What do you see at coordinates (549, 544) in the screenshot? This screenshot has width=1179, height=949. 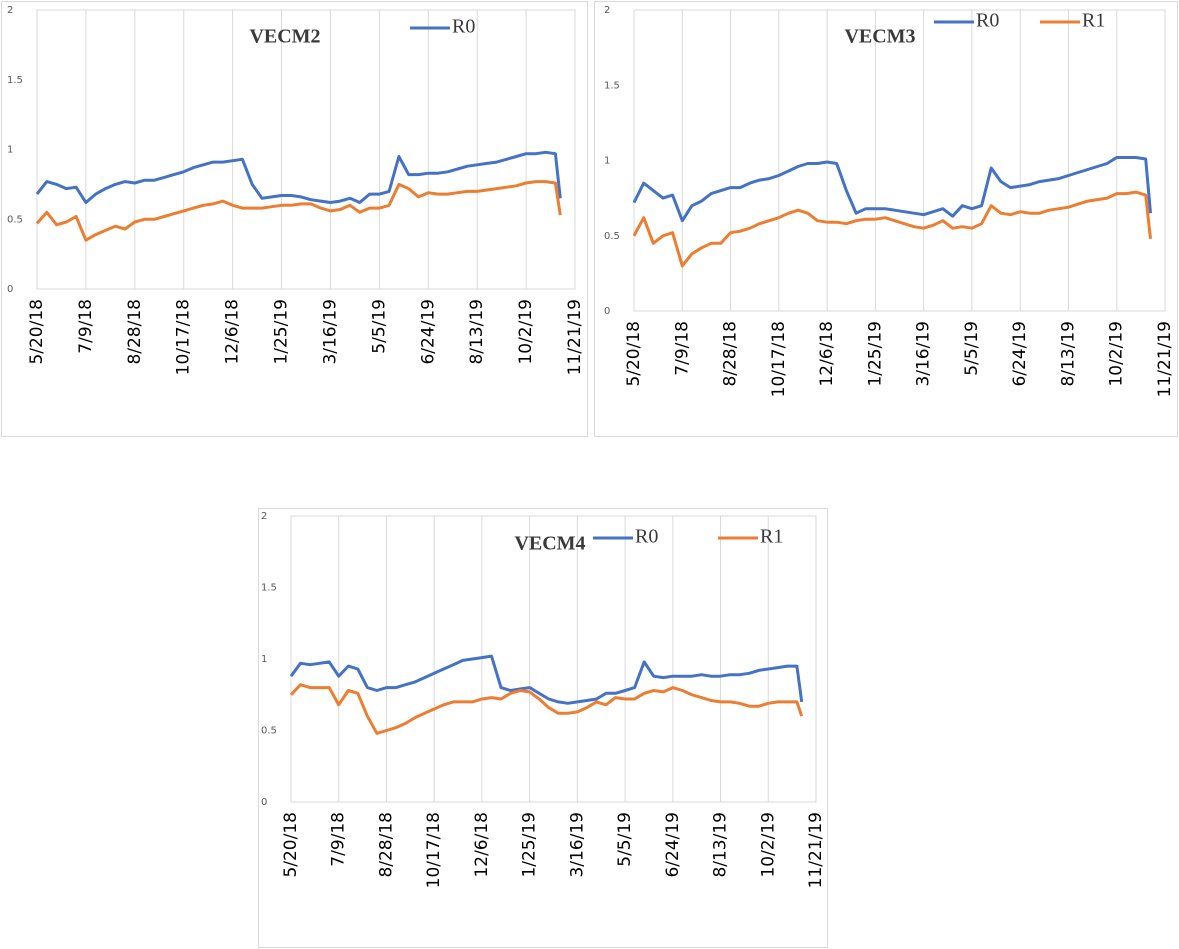 I see `chart-title: VECM4` at bounding box center [549, 544].